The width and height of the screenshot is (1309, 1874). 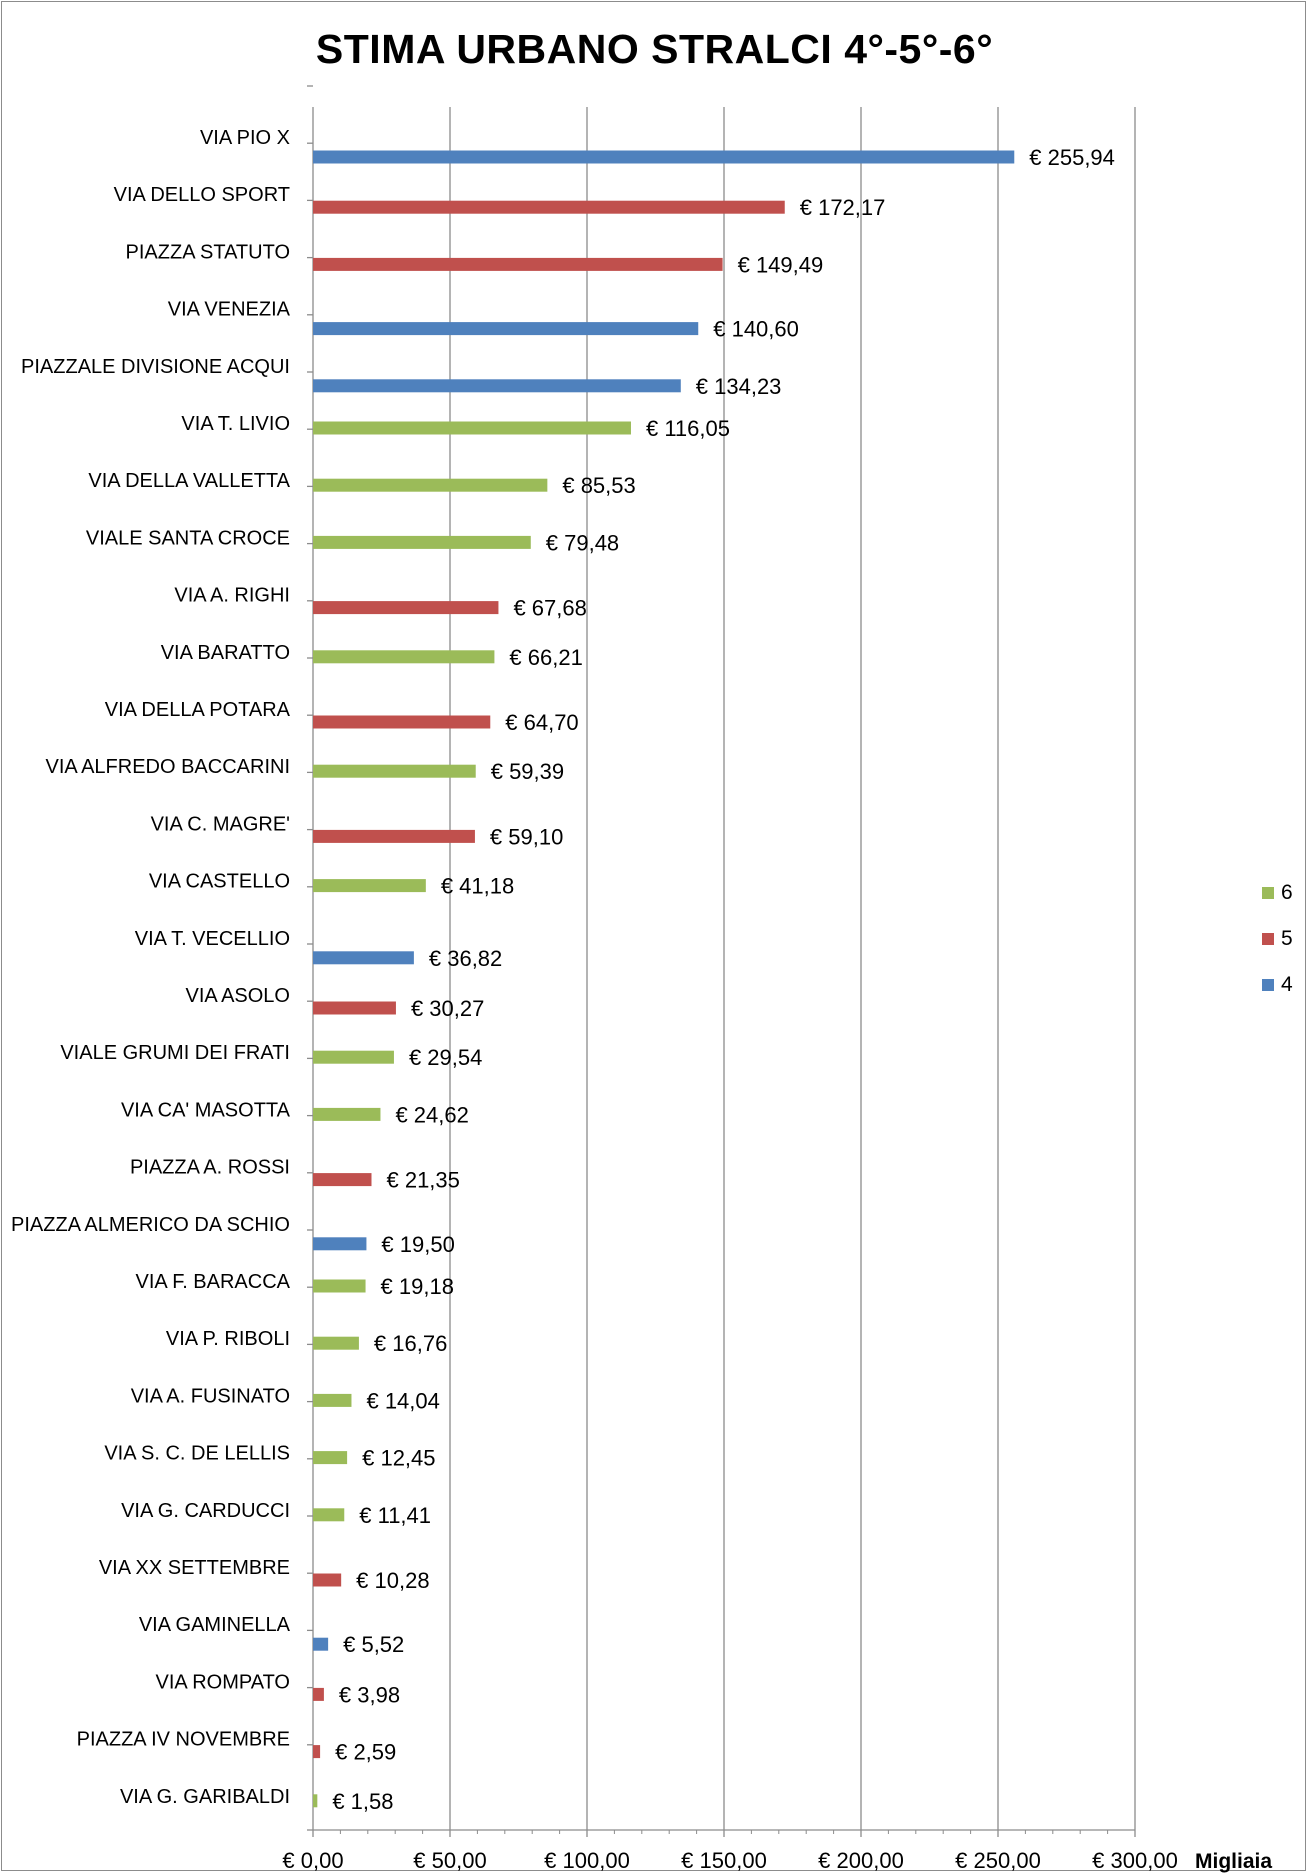 What do you see at coordinates (739, 386) in the screenshot?
I see `data-label: € 134,23` at bounding box center [739, 386].